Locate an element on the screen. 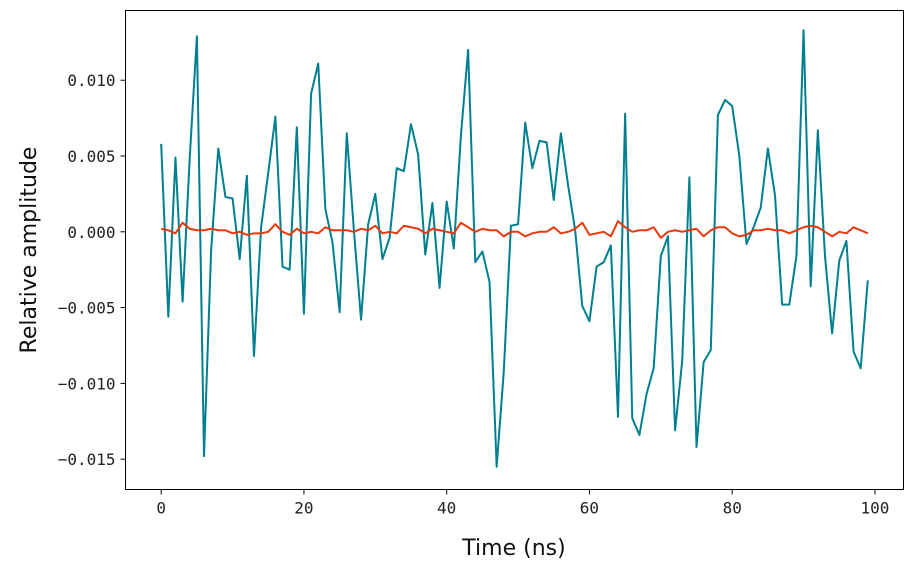 This screenshot has width=910, height=571. x-tick-label: 0 is located at coordinates (161, 508).